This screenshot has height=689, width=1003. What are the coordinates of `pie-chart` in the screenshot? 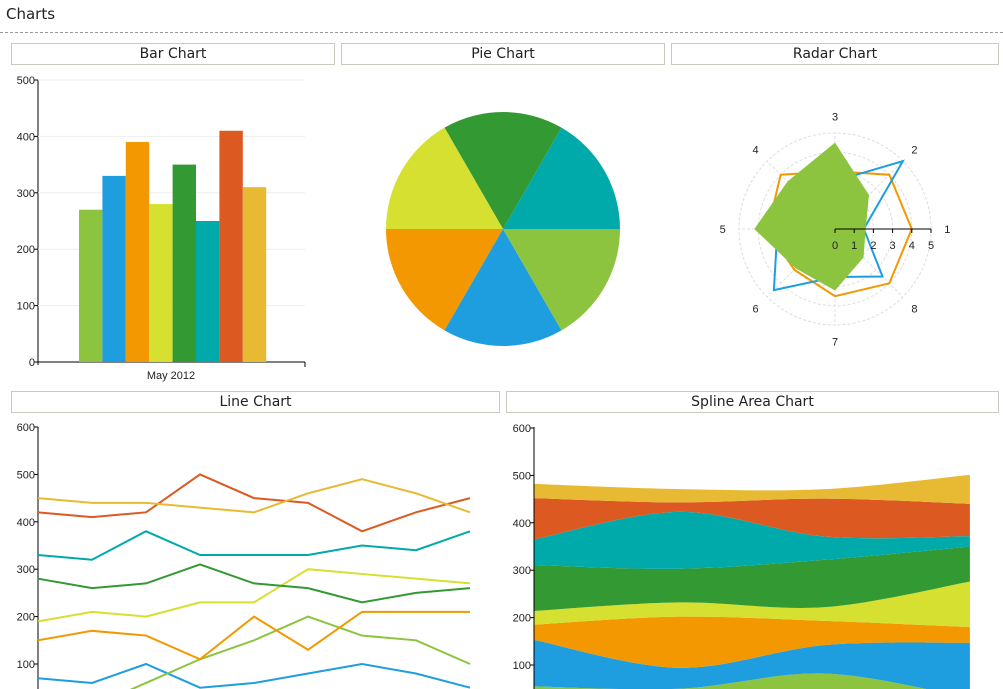 It's located at (503, 229).